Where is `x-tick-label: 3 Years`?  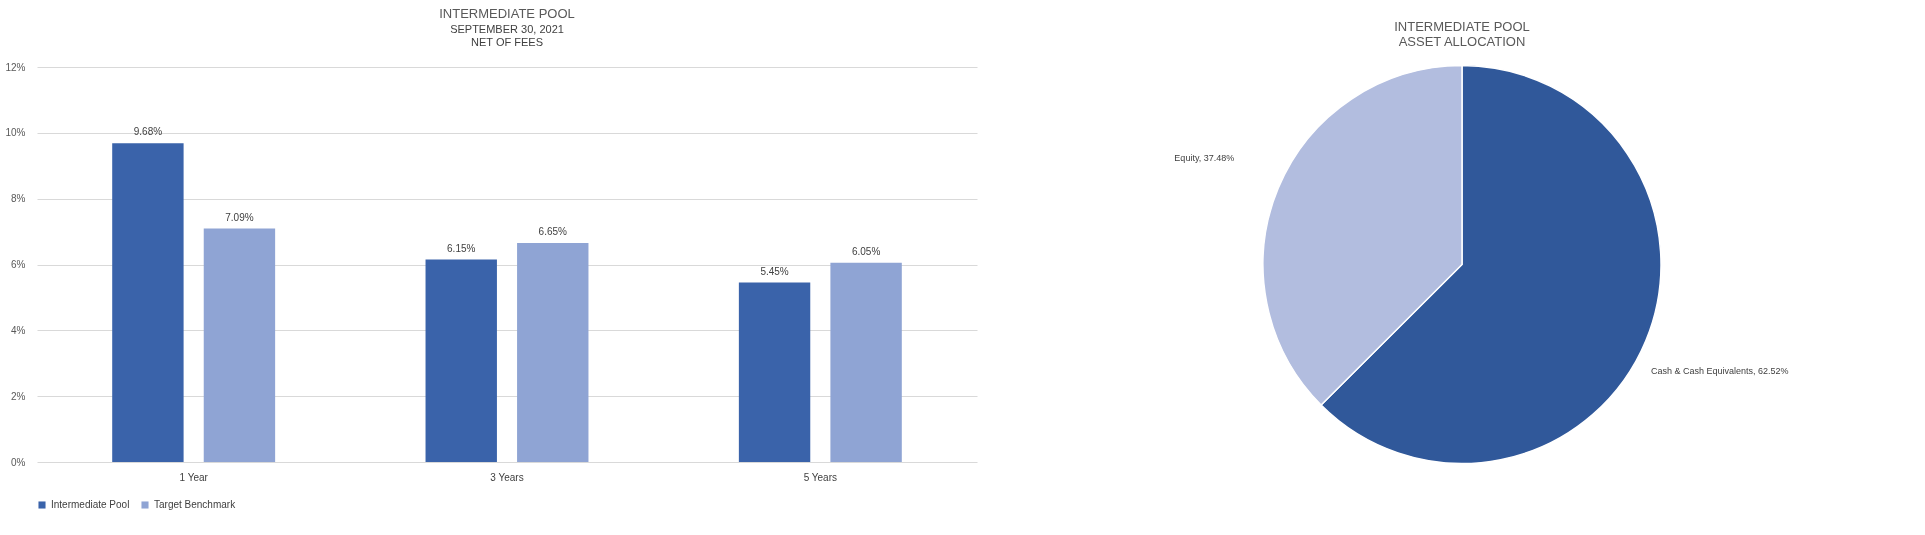
x-tick-label: 3 Years is located at coordinates (507, 477).